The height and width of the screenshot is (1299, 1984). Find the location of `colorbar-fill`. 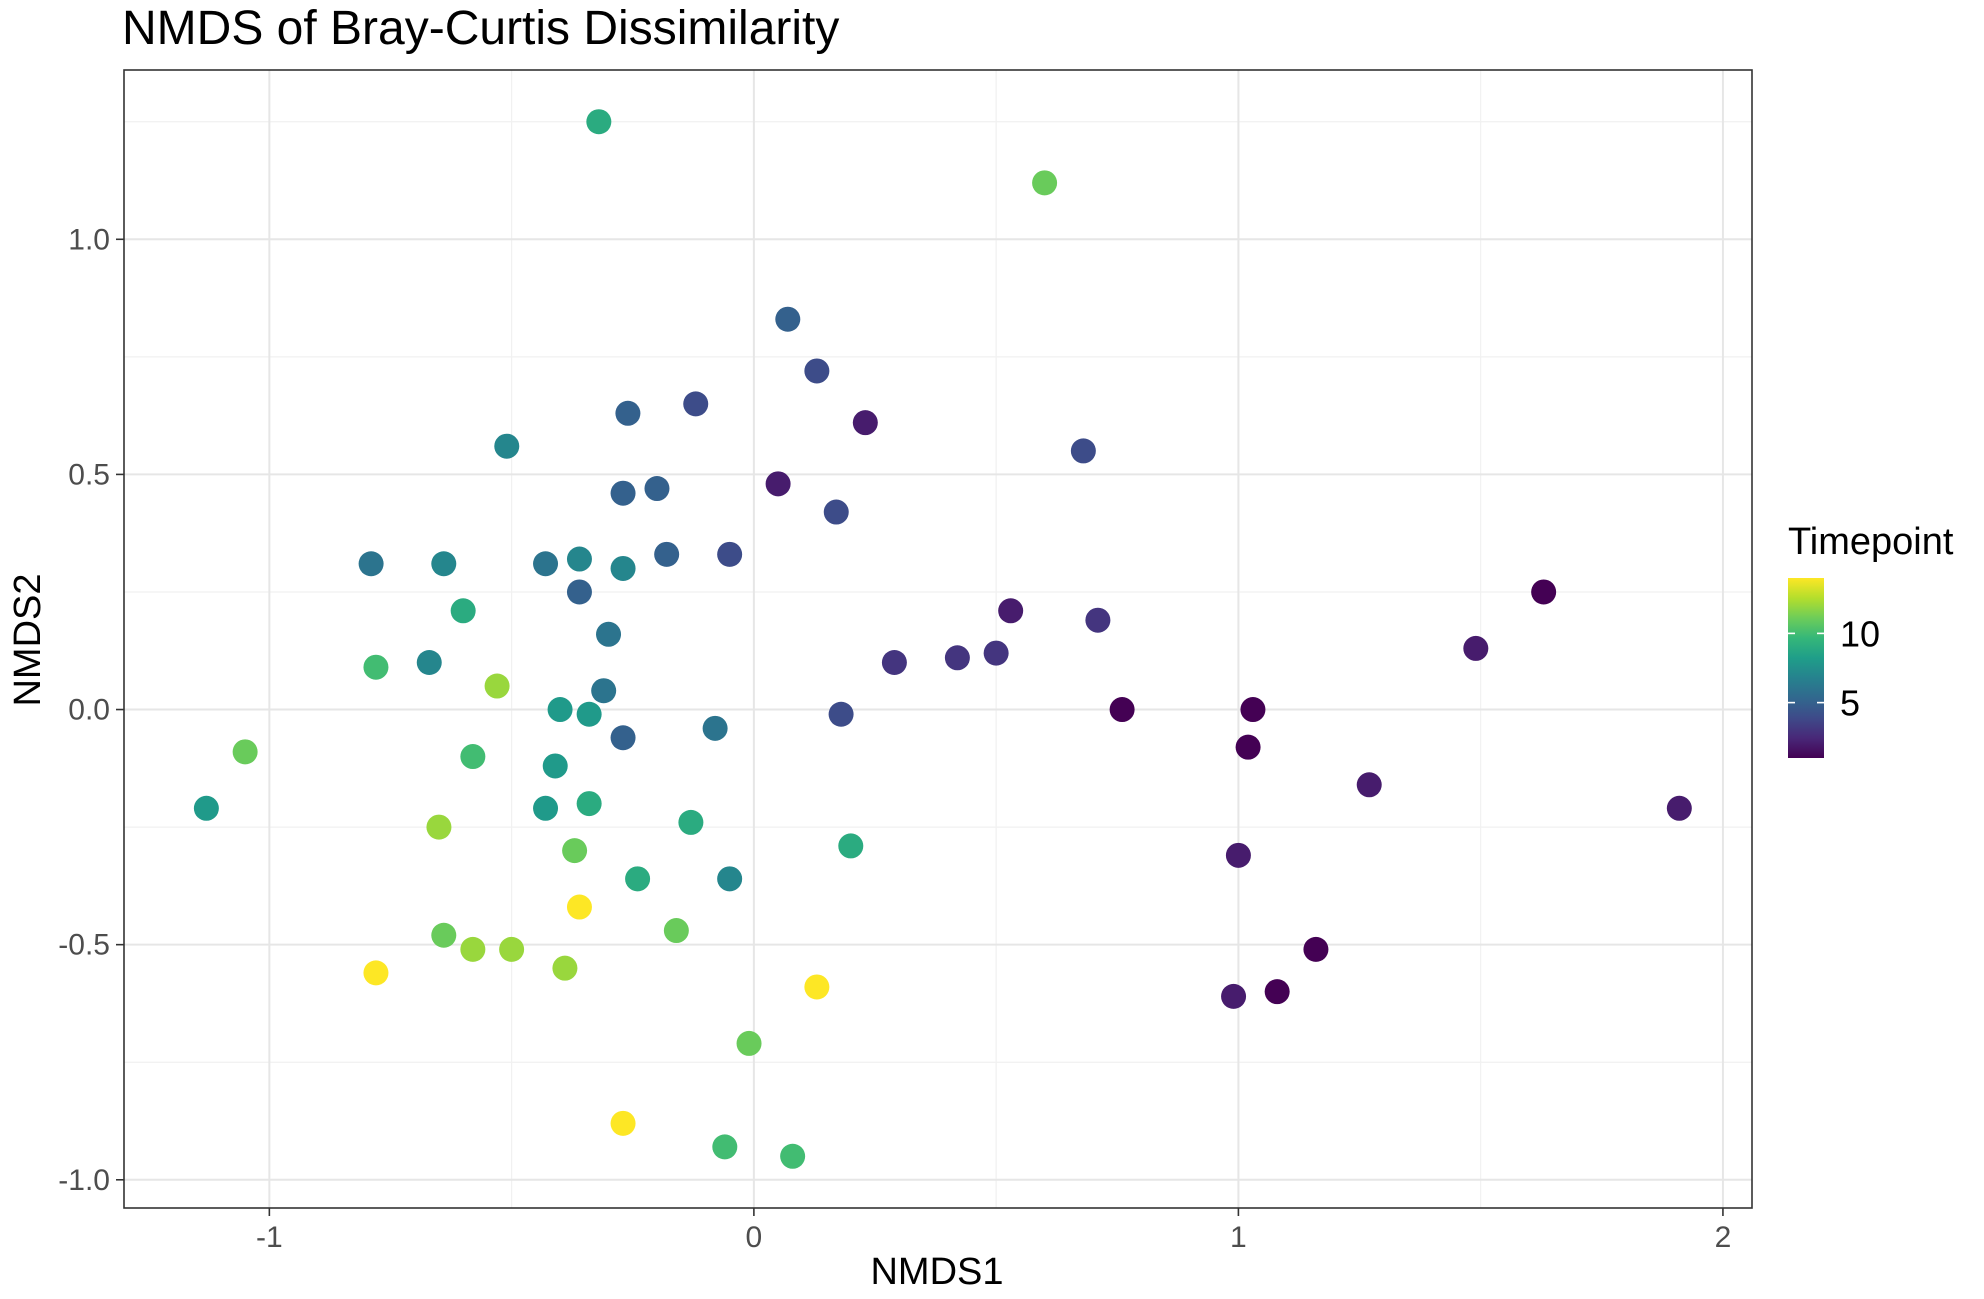

colorbar-fill is located at coordinates (1806, 668).